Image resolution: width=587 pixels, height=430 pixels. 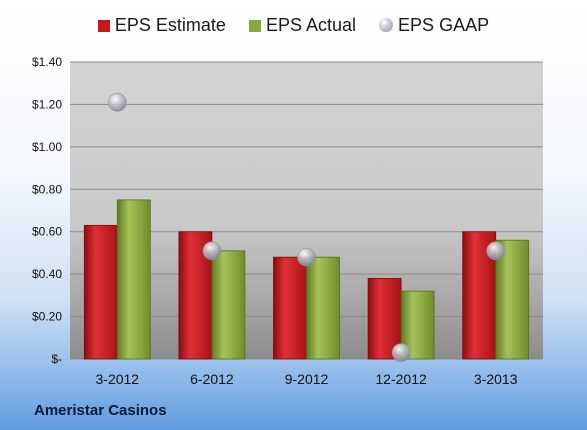 I want to click on y-tick-label: $1.00, so click(x=47, y=147).